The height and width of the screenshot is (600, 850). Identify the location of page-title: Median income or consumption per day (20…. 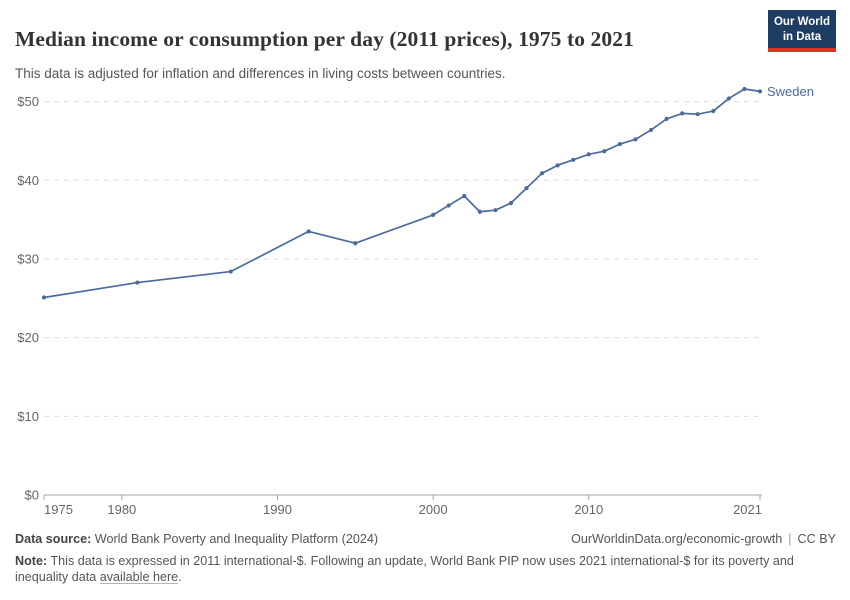
(324, 39).